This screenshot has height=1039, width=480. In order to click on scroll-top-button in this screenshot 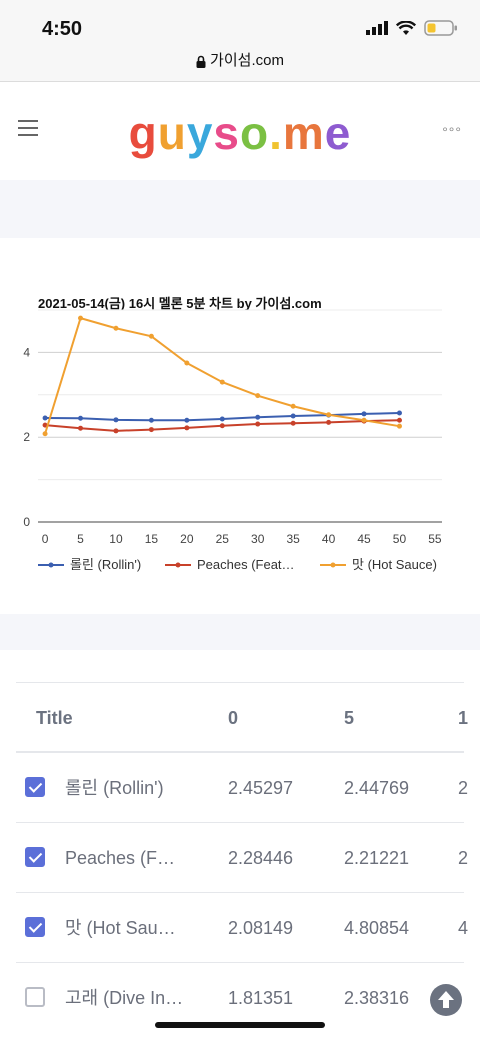, I will do `click(446, 1000)`.